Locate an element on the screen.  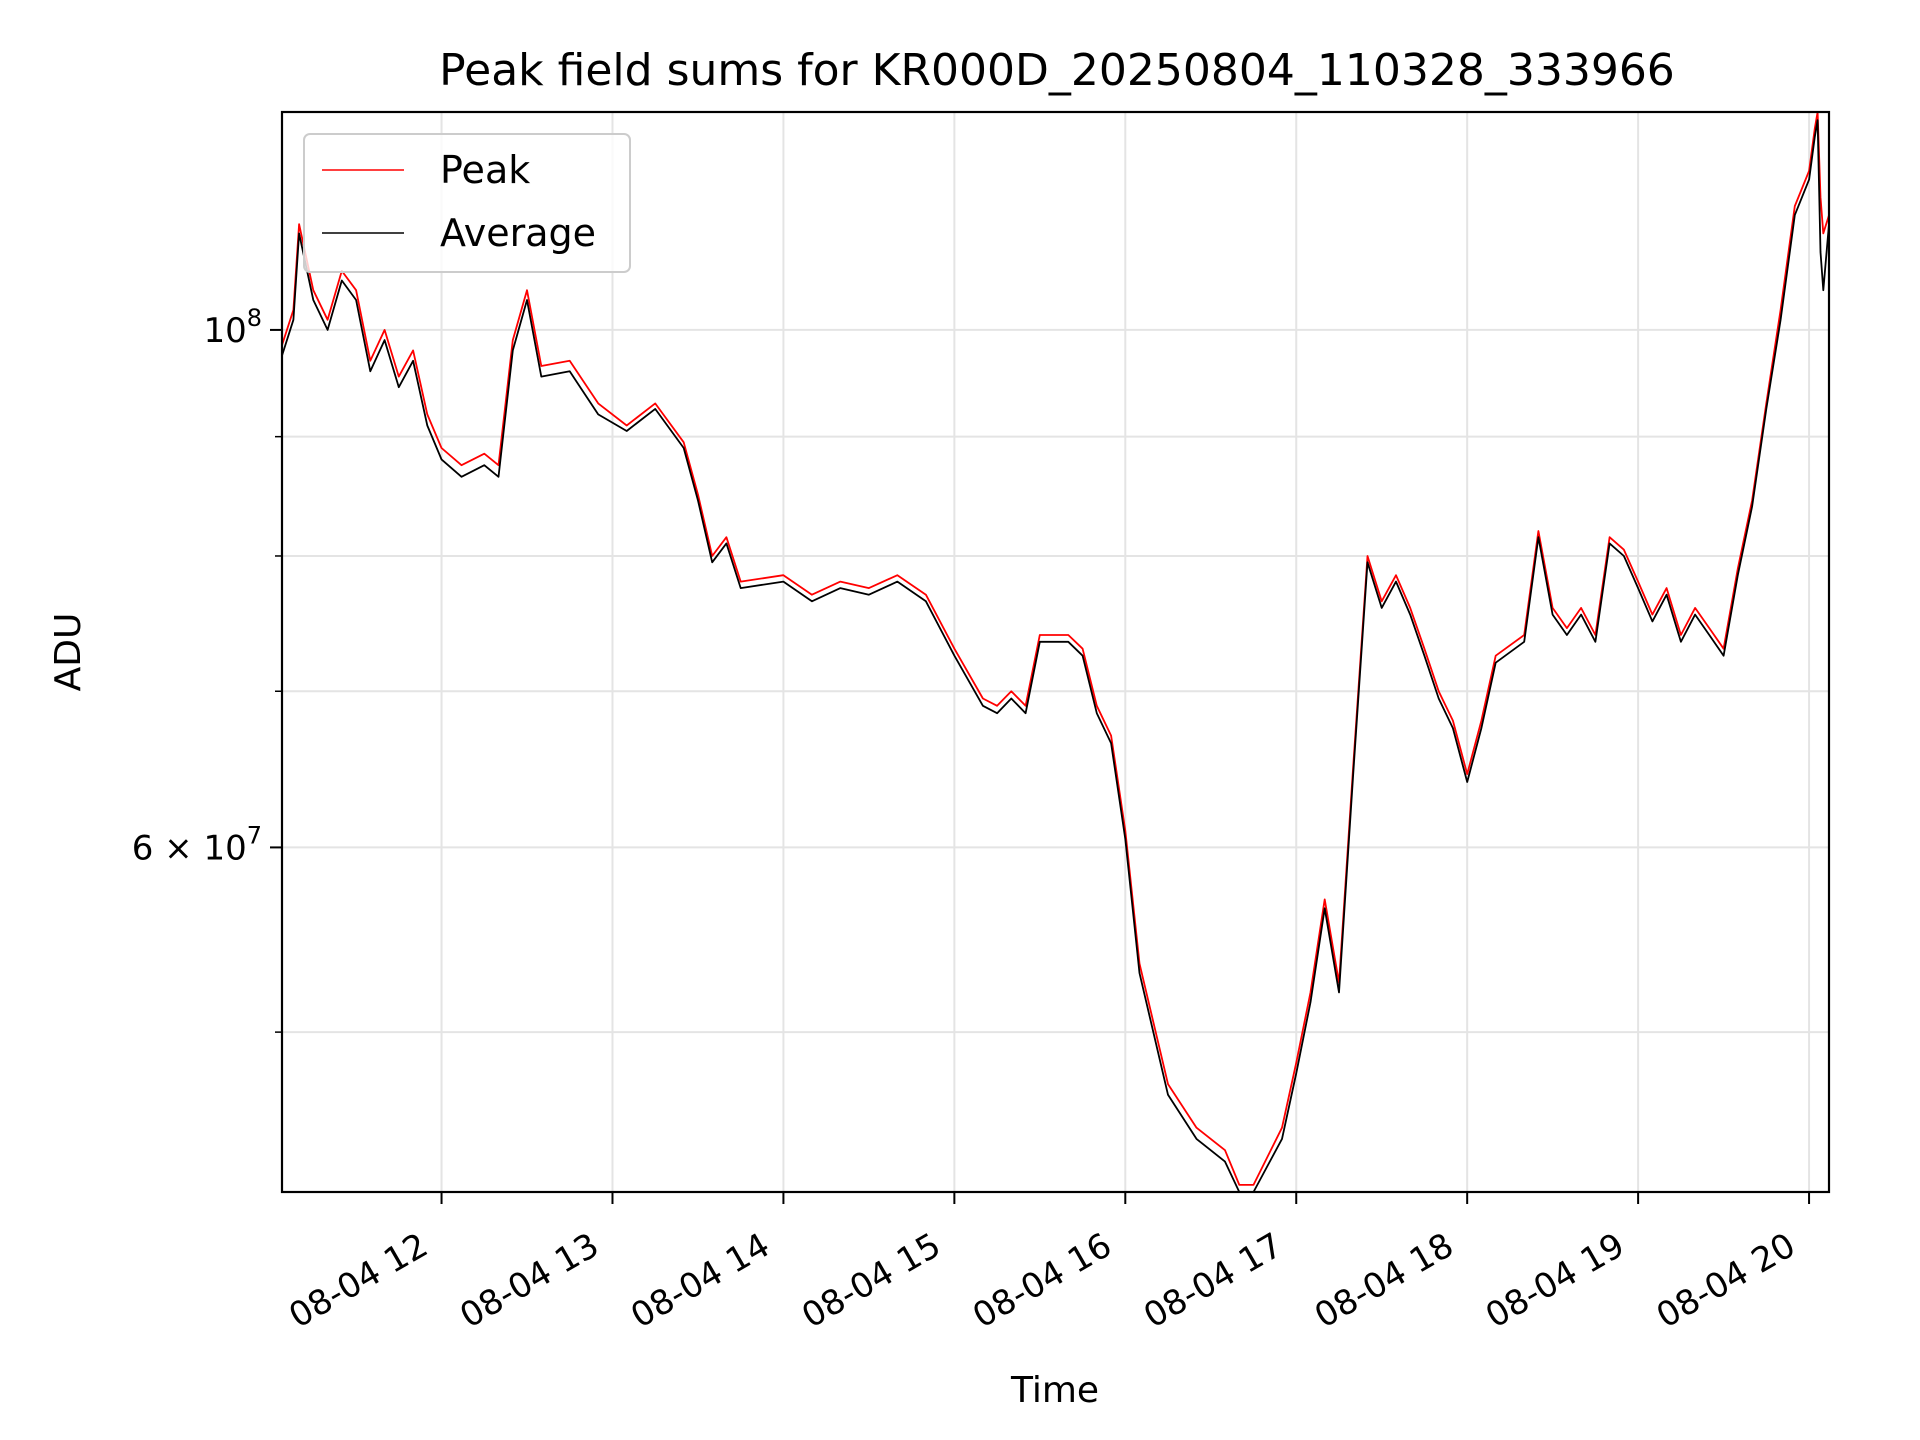
x-axis-label: Time is located at coordinates (1054, 1390).